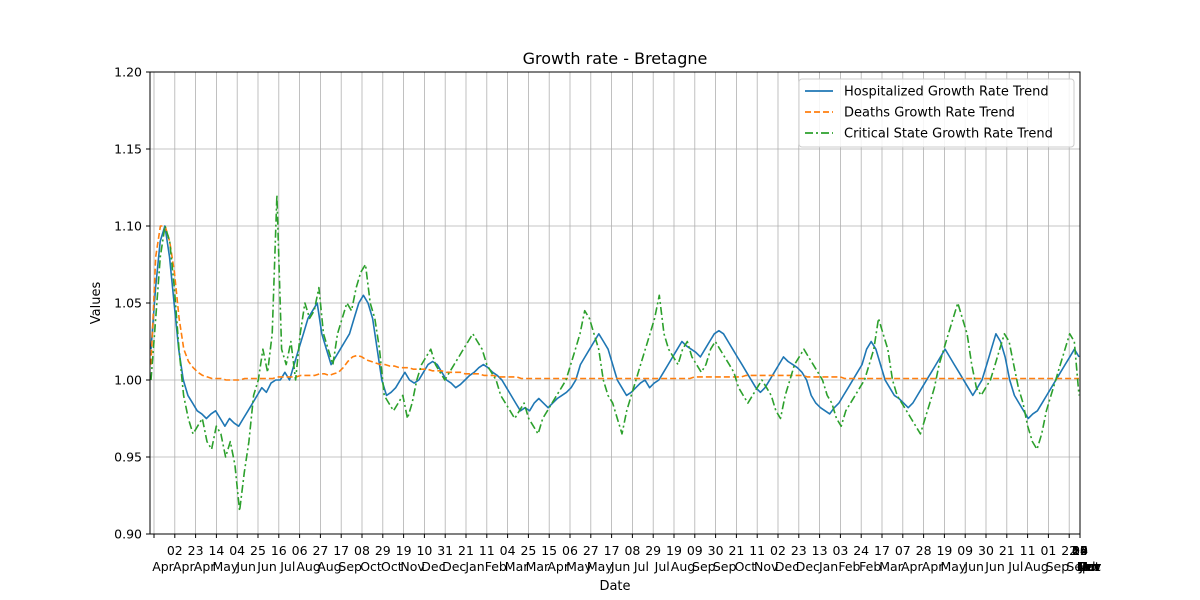 Image resolution: width=1200 pixels, height=600 pixels. Describe the element at coordinates (1048, 550) in the screenshot. I see `x-tick-day-label: 01` at that location.